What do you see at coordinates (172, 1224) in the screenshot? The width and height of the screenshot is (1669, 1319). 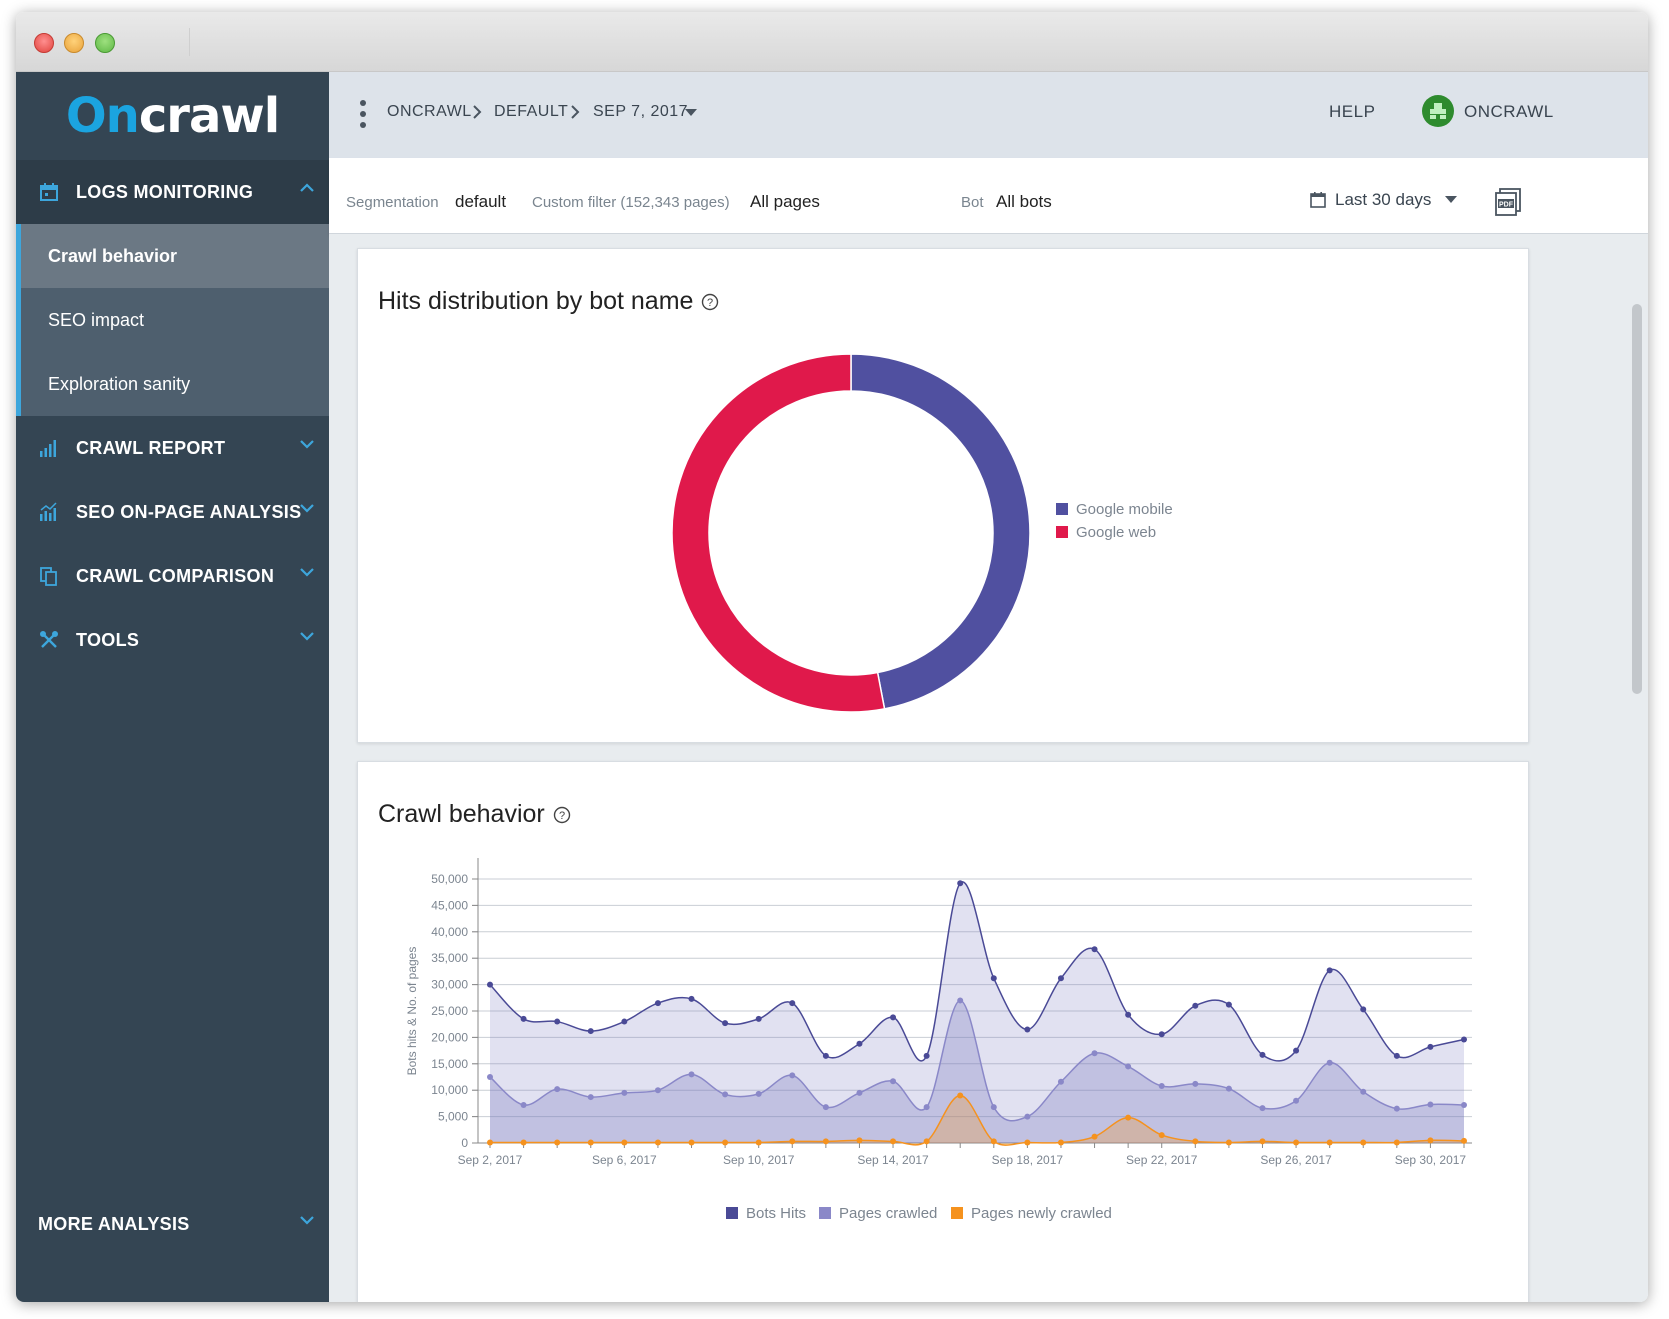 I see `nav-more-analysis: MORE ANALYSIS` at bounding box center [172, 1224].